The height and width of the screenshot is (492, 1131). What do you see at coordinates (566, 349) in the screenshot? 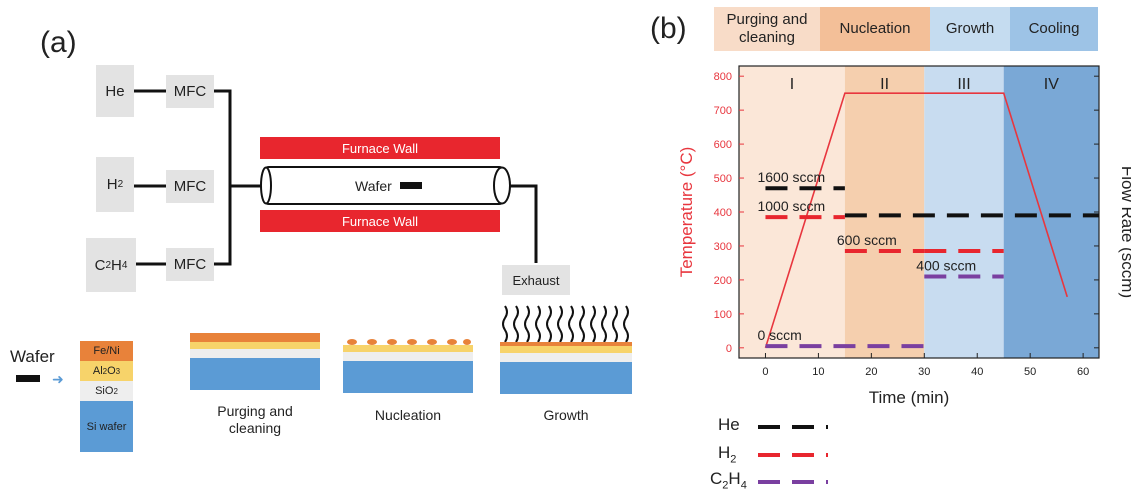
I see `stage-growth-illustration` at bounding box center [566, 349].